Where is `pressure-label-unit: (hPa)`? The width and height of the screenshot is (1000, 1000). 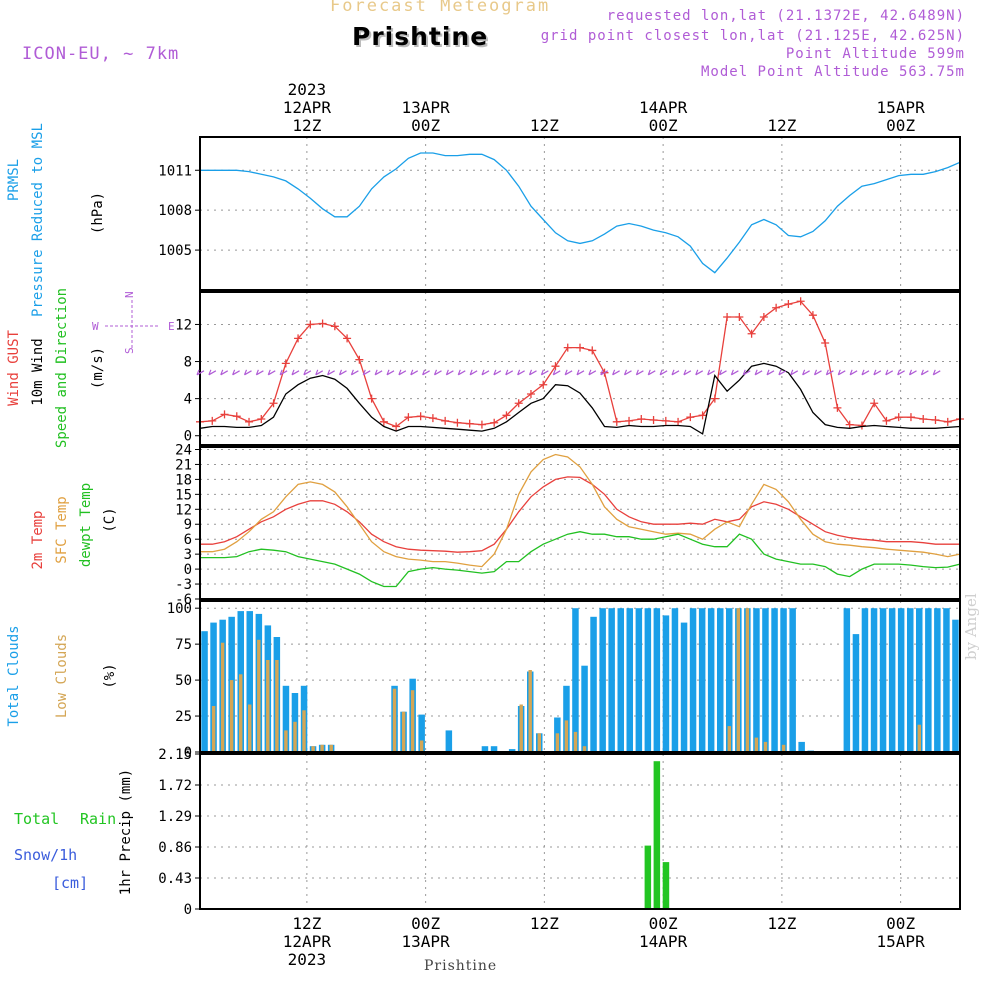 pressure-label-unit: (hPa) is located at coordinates (98, 213).